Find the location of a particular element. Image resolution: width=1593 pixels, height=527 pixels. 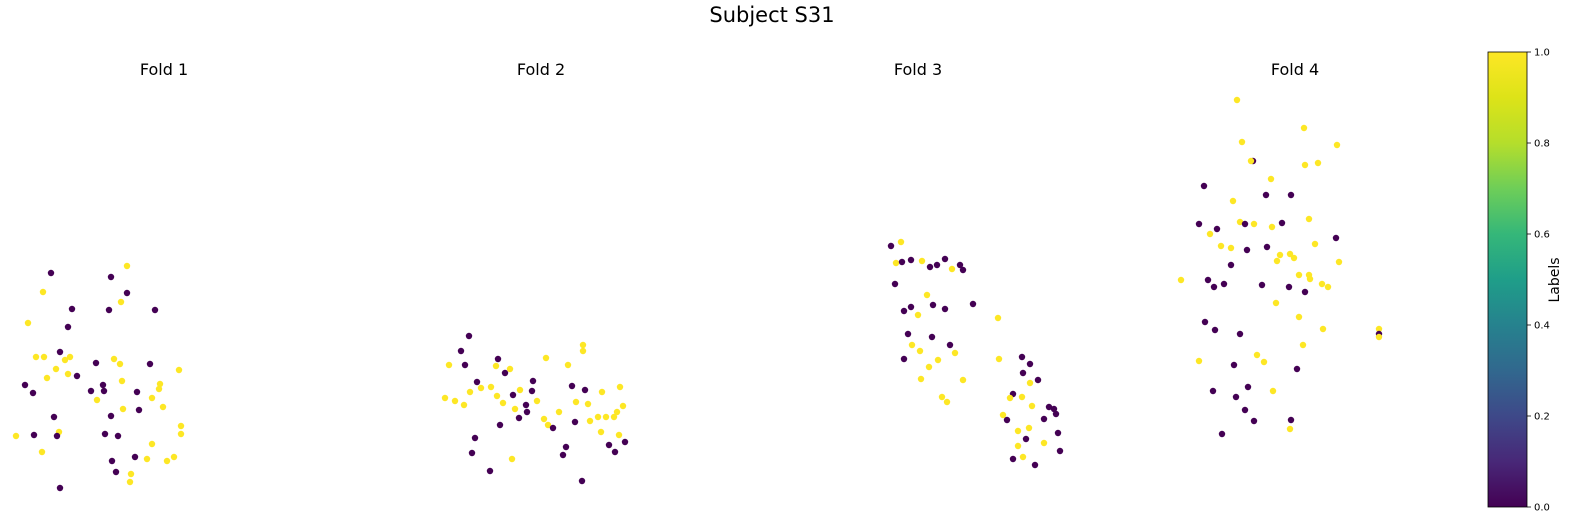

panel-title-fold-4: Fold 4 is located at coordinates (1295, 69).